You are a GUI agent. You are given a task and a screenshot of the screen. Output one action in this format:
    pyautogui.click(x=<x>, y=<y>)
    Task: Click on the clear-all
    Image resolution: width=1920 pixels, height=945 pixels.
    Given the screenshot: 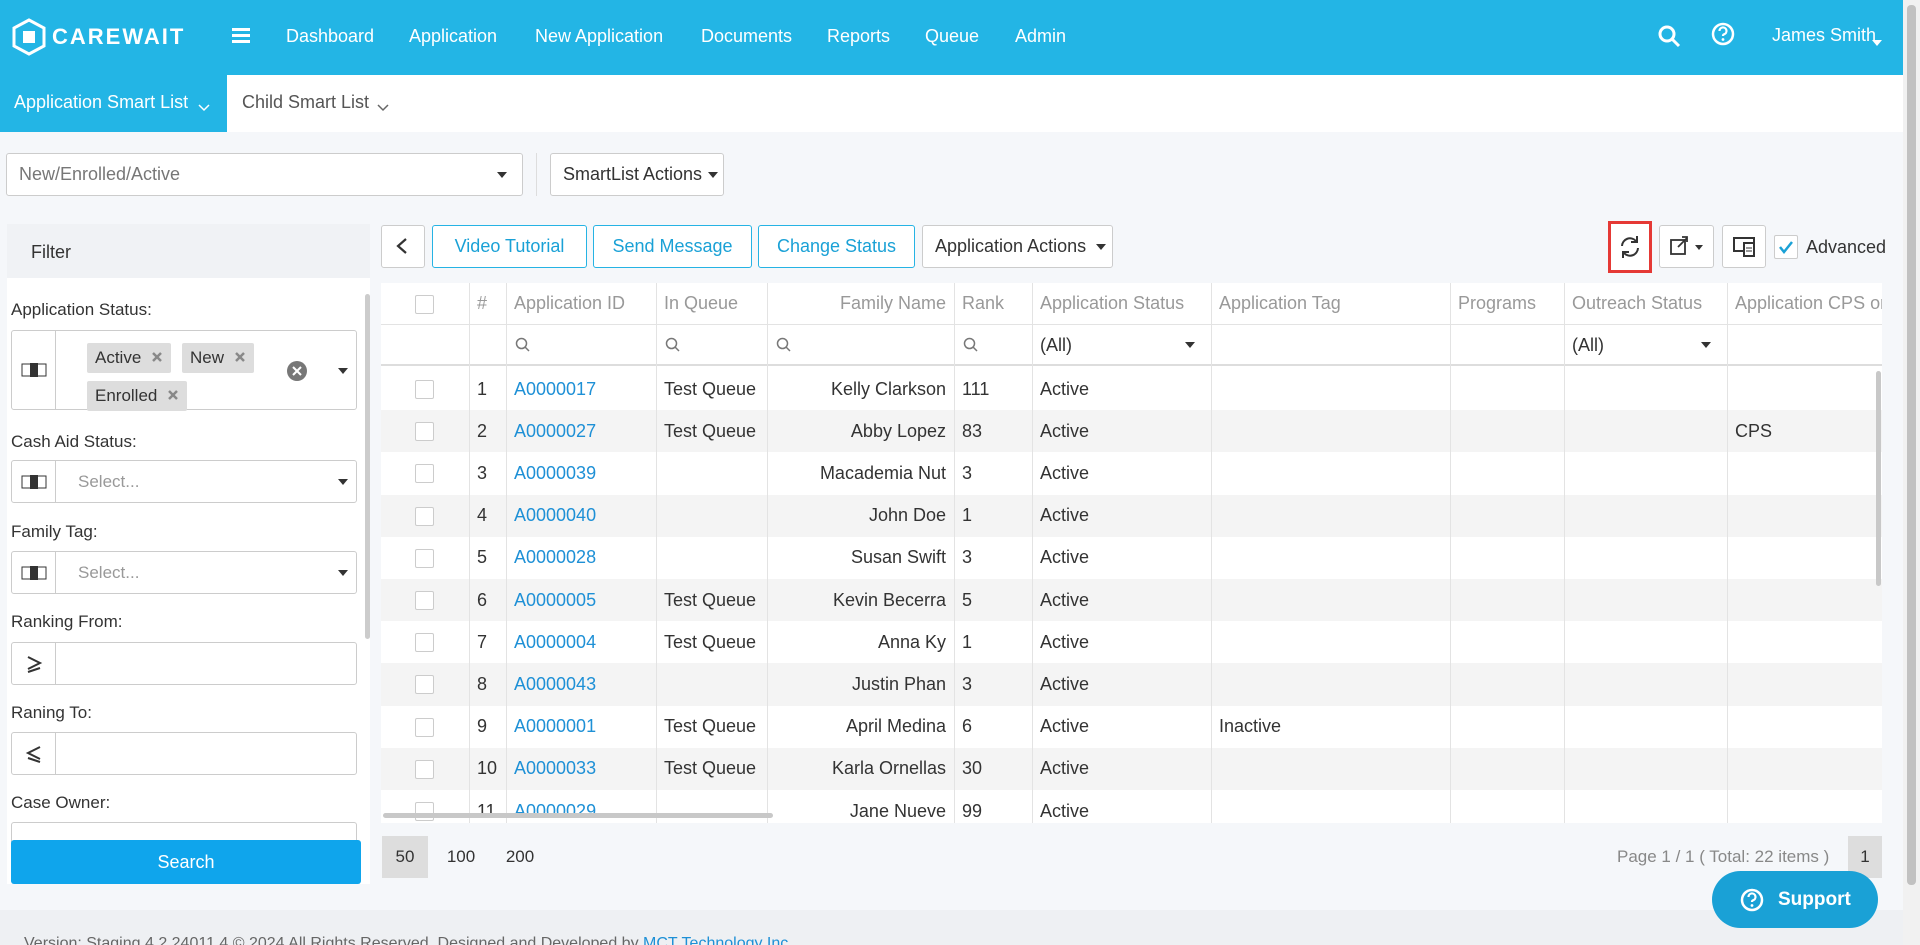 What is the action you would take?
    pyautogui.click(x=297, y=371)
    